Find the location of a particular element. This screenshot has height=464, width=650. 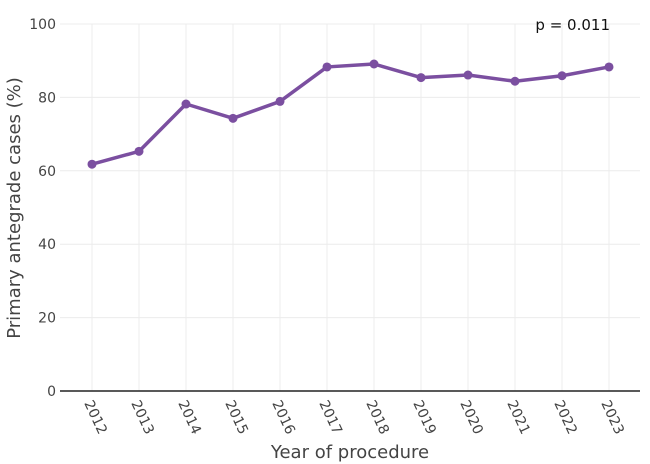

x-tick-label: 2018 is located at coordinates (377, 417).